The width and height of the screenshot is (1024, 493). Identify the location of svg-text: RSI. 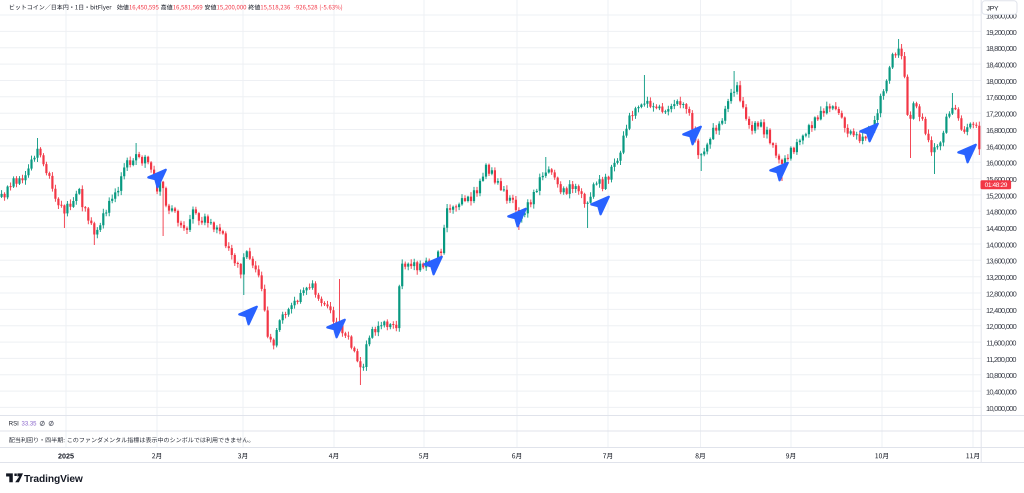
(14, 425).